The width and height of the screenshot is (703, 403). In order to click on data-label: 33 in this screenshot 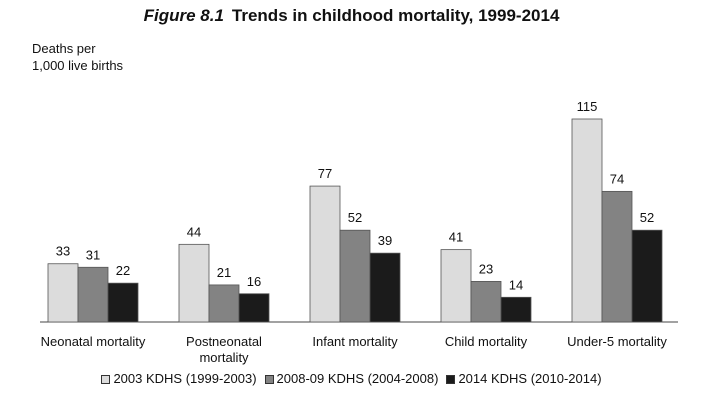, I will do `click(63, 251)`.